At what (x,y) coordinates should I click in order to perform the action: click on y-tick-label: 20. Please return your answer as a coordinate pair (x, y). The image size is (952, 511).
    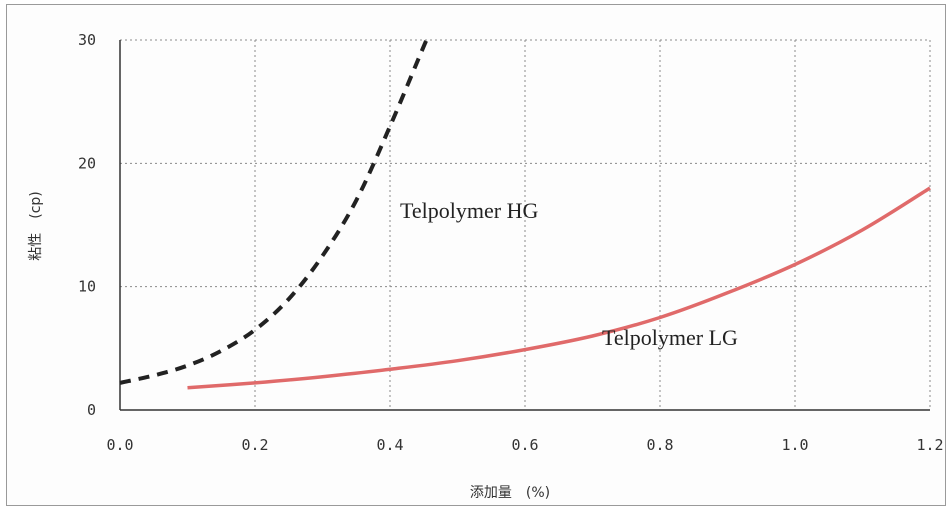
    Looking at the image, I should click on (87, 163).